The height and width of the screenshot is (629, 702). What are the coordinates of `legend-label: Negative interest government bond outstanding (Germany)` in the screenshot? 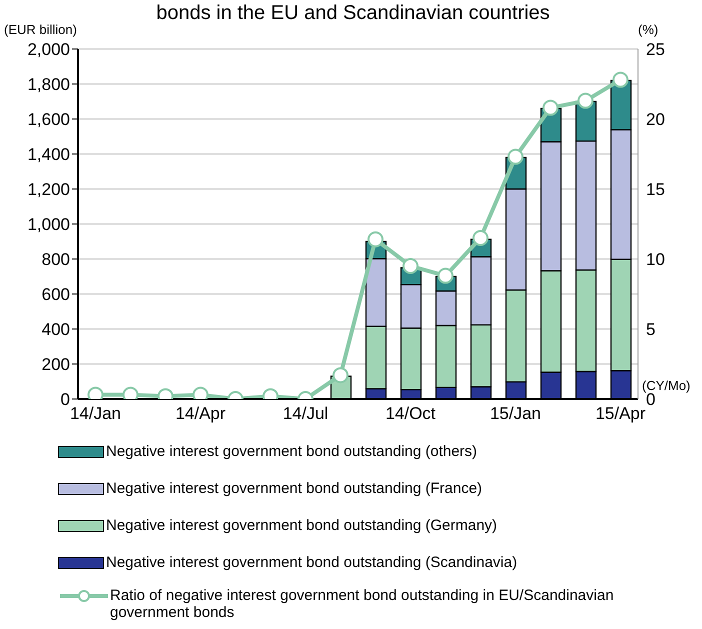 It's located at (302, 525).